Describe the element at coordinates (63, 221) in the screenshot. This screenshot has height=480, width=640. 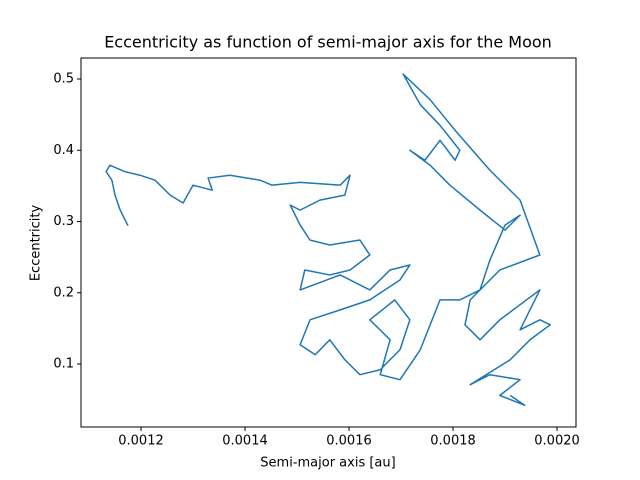
I see `y-tick-label: 0.3` at that location.